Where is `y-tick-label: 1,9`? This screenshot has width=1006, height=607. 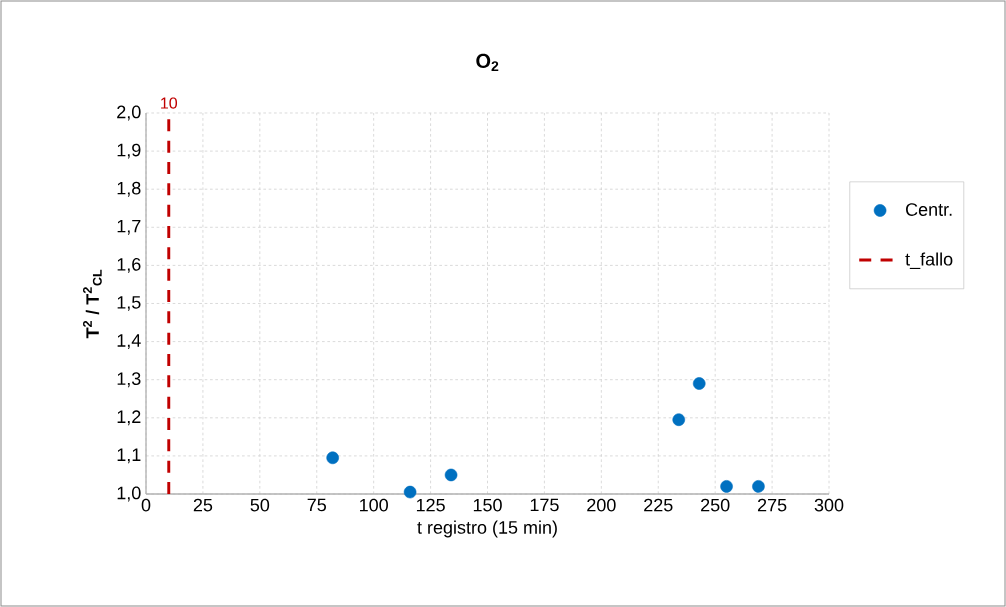
y-tick-label: 1,9 is located at coordinates (129, 151).